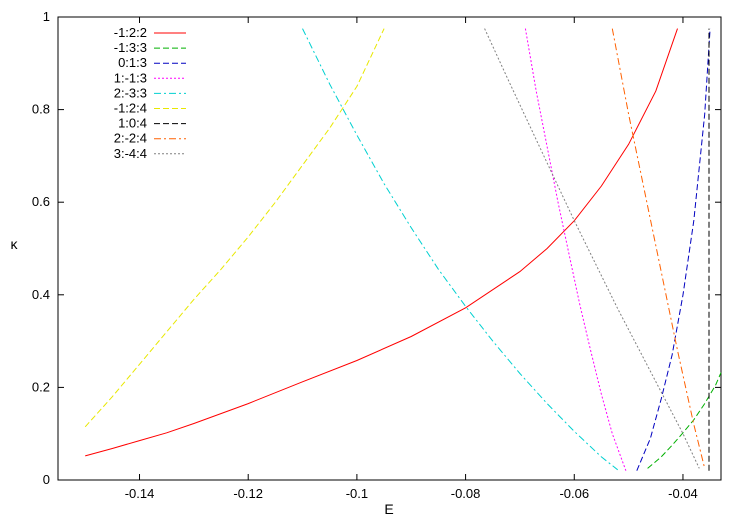  I want to click on legend-label: 0:1:3, so click(132, 62).